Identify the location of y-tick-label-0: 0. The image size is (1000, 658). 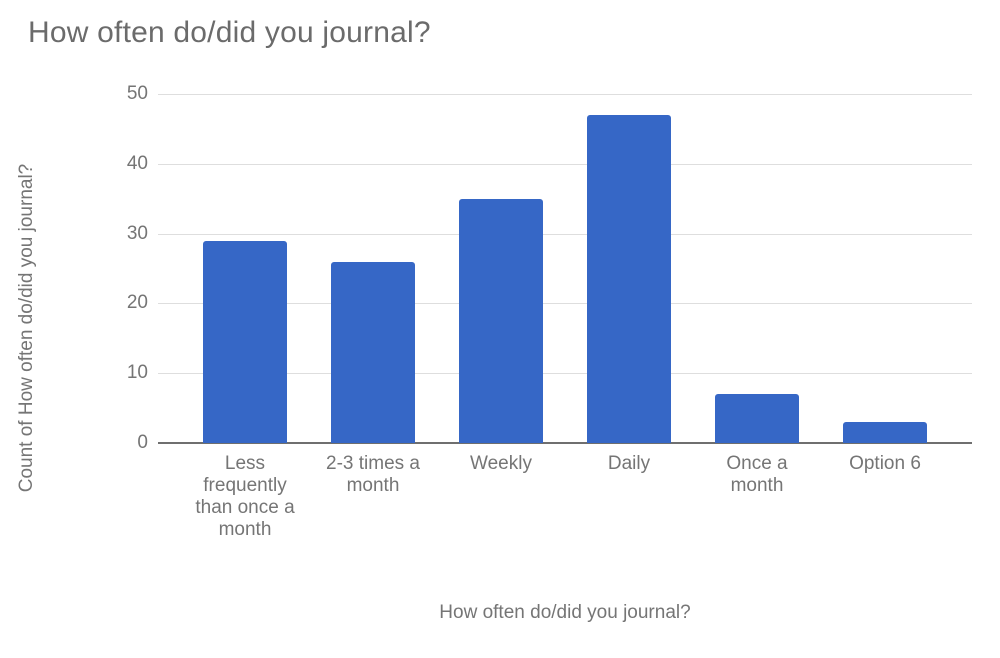
(142, 442).